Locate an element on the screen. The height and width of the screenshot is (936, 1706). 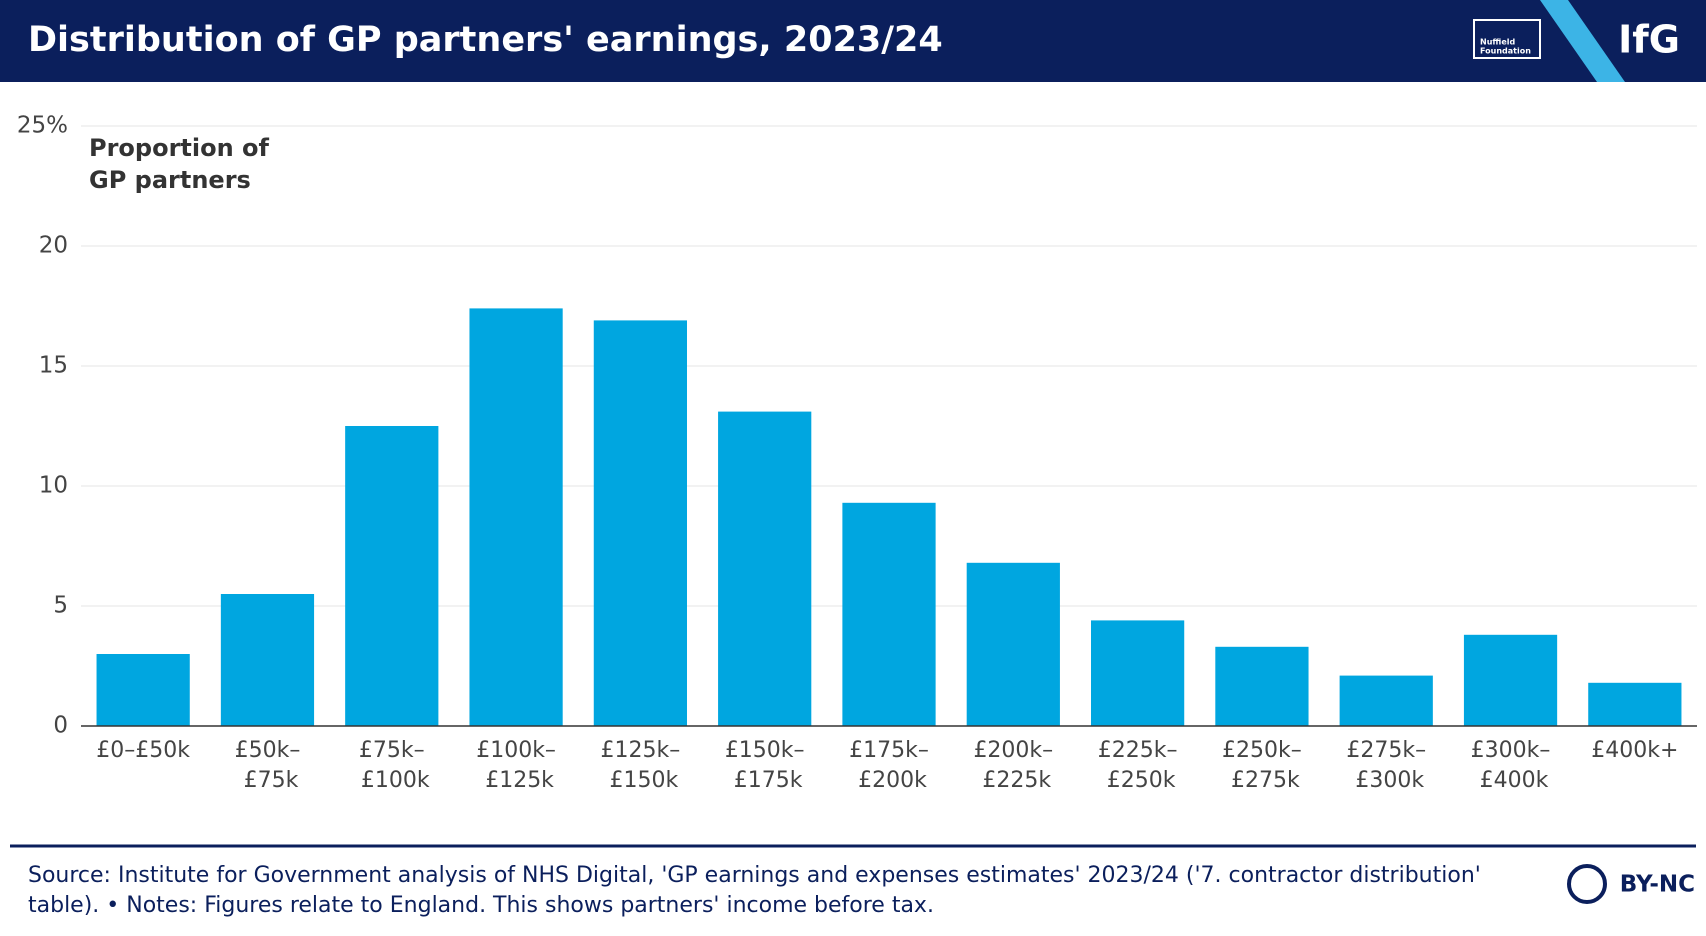
x-tick-label: £50k– £75k is located at coordinates (268, 765).